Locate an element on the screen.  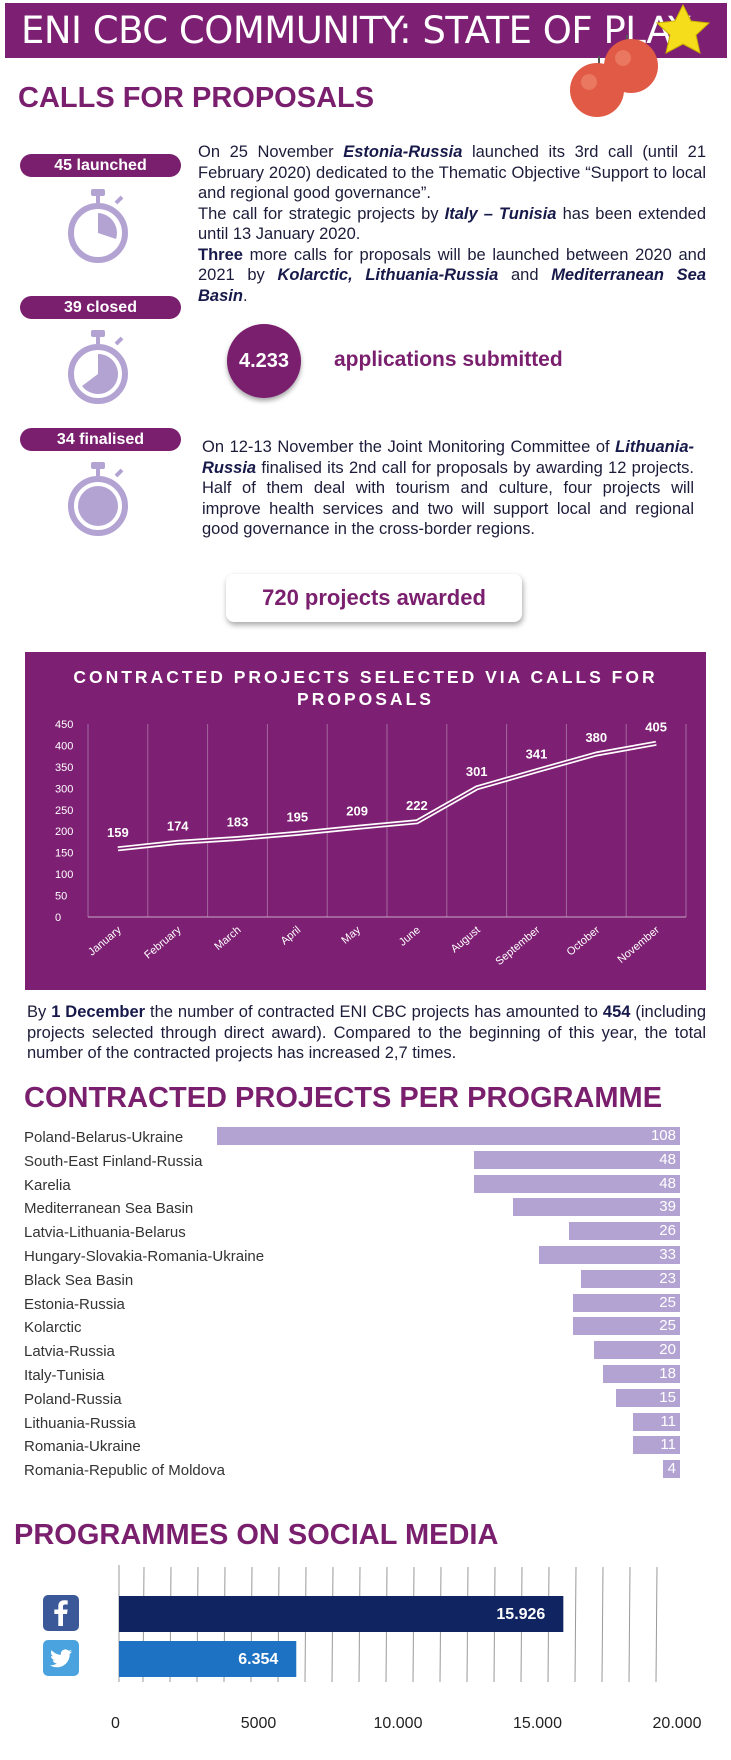
data-label: 6.354 is located at coordinates (258, 1659).